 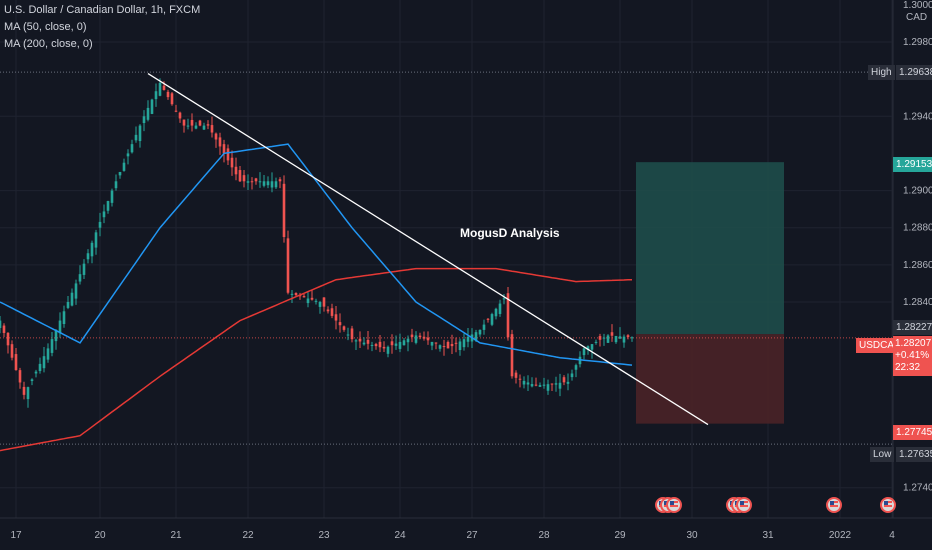 What do you see at coordinates (912, 432) in the screenshot?
I see `stop-price-tag: 1.27745` at bounding box center [912, 432].